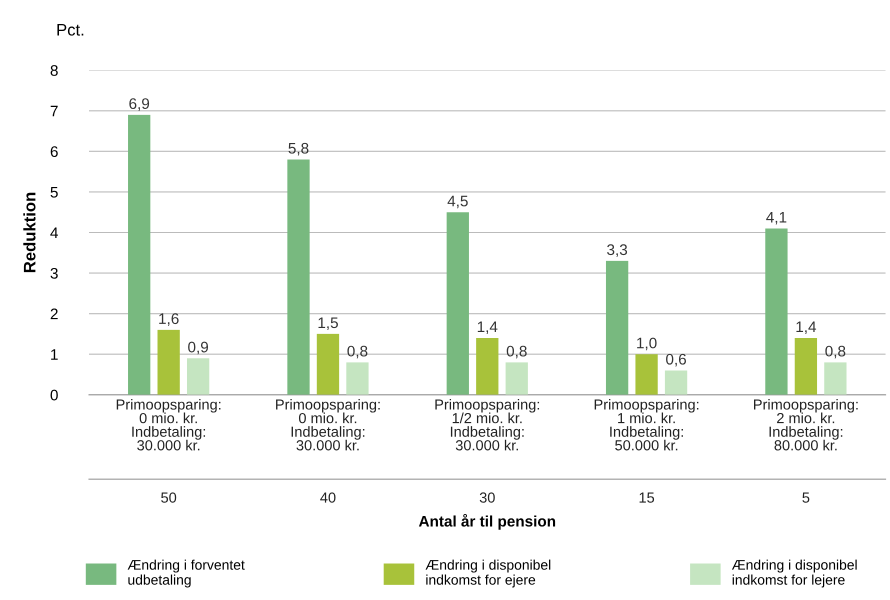 This screenshot has height=600, width=890. I want to click on text: Primoopsparing: 2 mio. kr. Indbetaling: 80.000 kr., so click(806, 424).